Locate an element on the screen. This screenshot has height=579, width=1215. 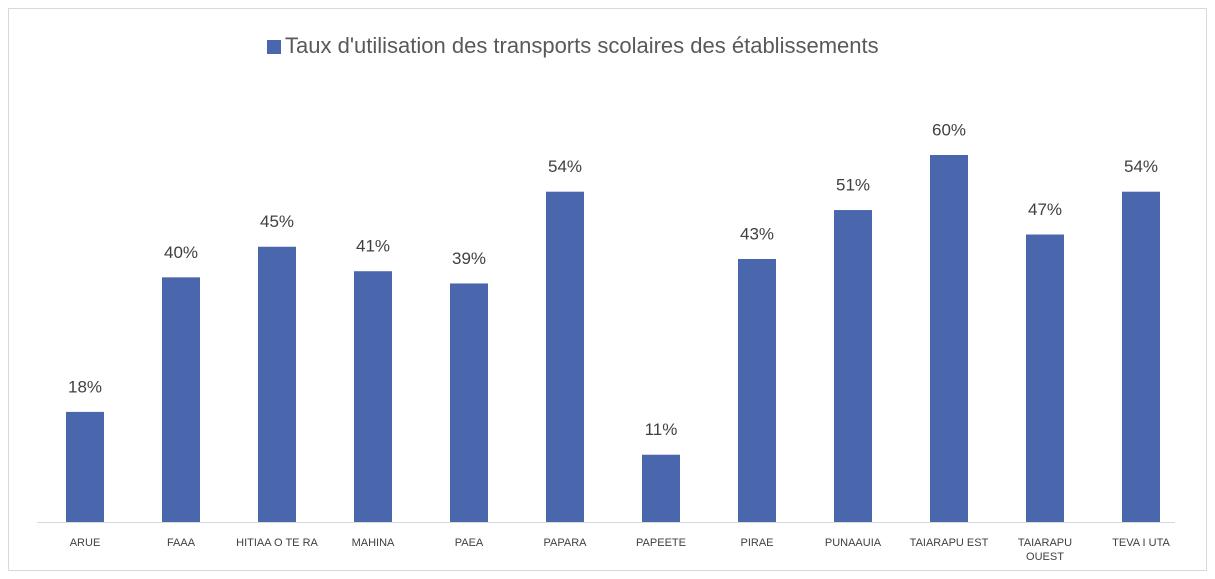
x-tick-label: TAIARAPU EST is located at coordinates (949, 543).